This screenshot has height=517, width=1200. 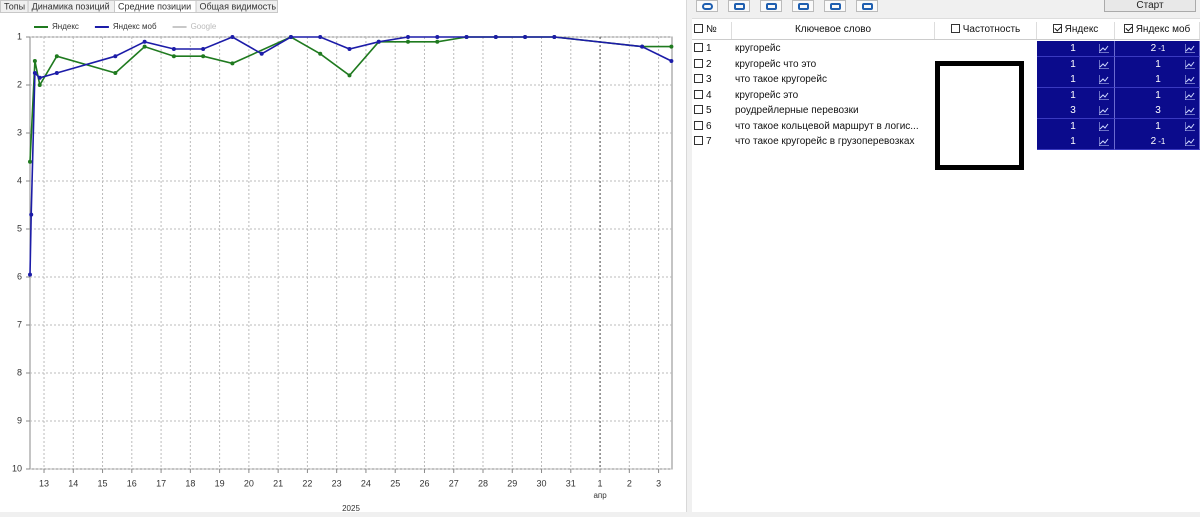 I want to click on header-cell: №, so click(x=713, y=30).